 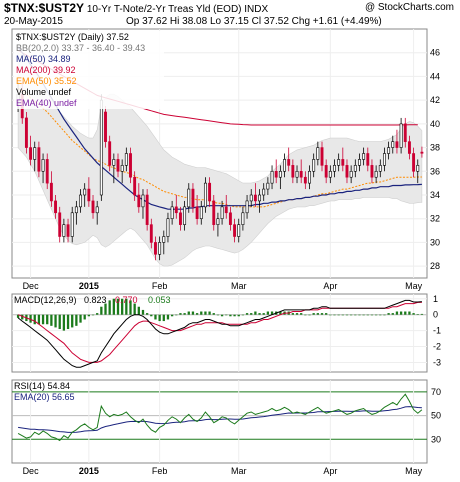 What do you see at coordinates (31, 471) in the screenshot?
I see `x-tick-label: Dec` at bounding box center [31, 471].